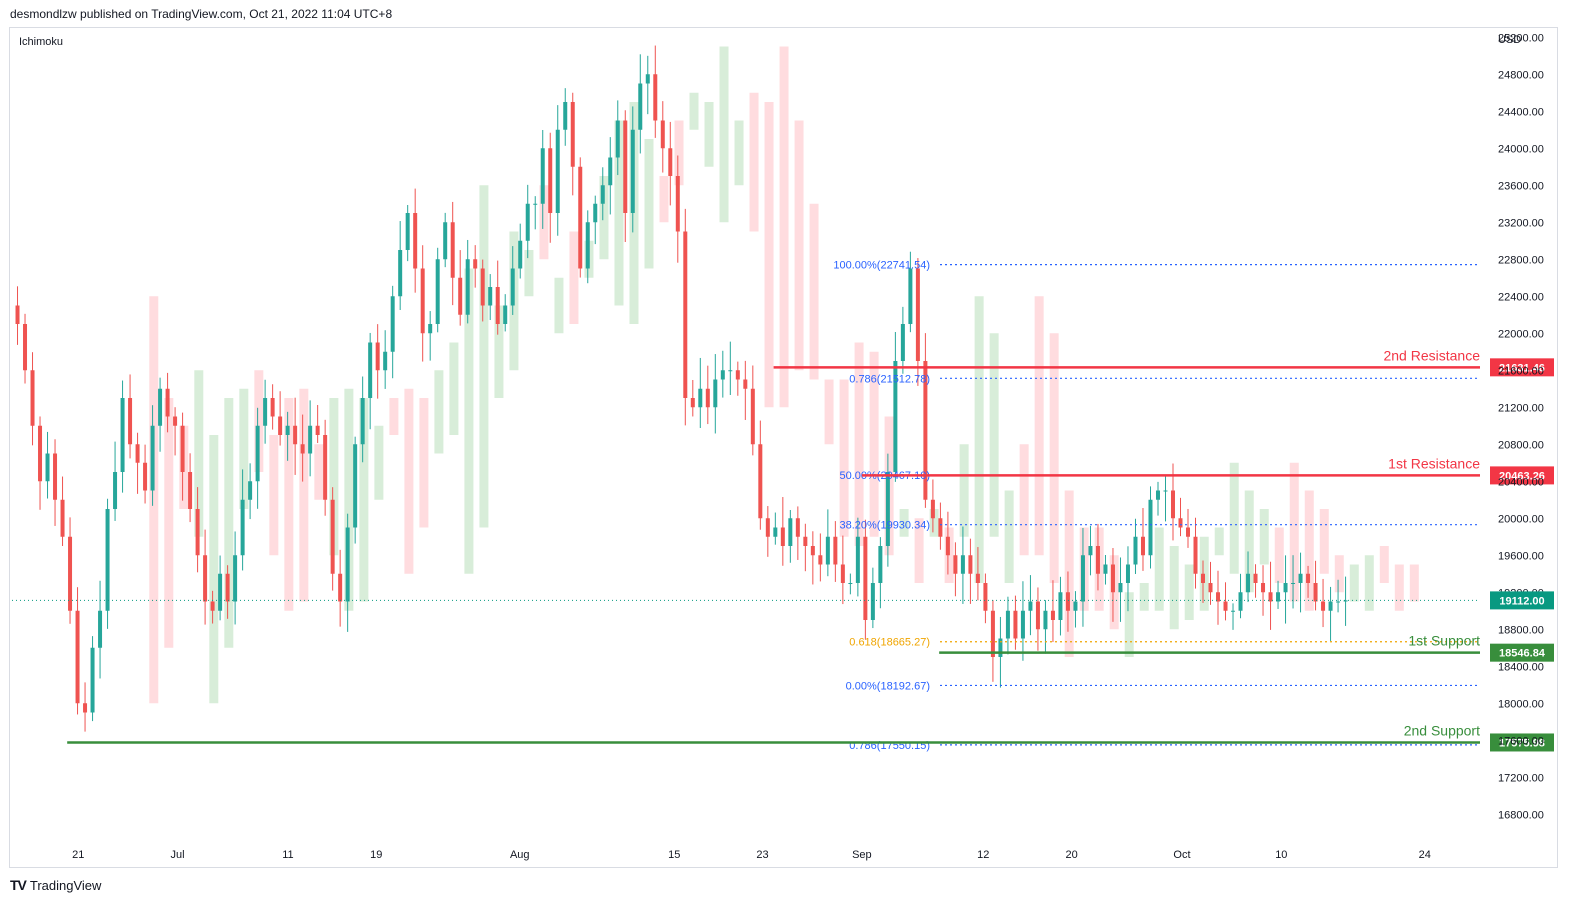 Image resolution: width=1575 pixels, height=907 pixels. What do you see at coordinates (1521, 297) in the screenshot?
I see `y-tick-label: 22400.00` at bounding box center [1521, 297].